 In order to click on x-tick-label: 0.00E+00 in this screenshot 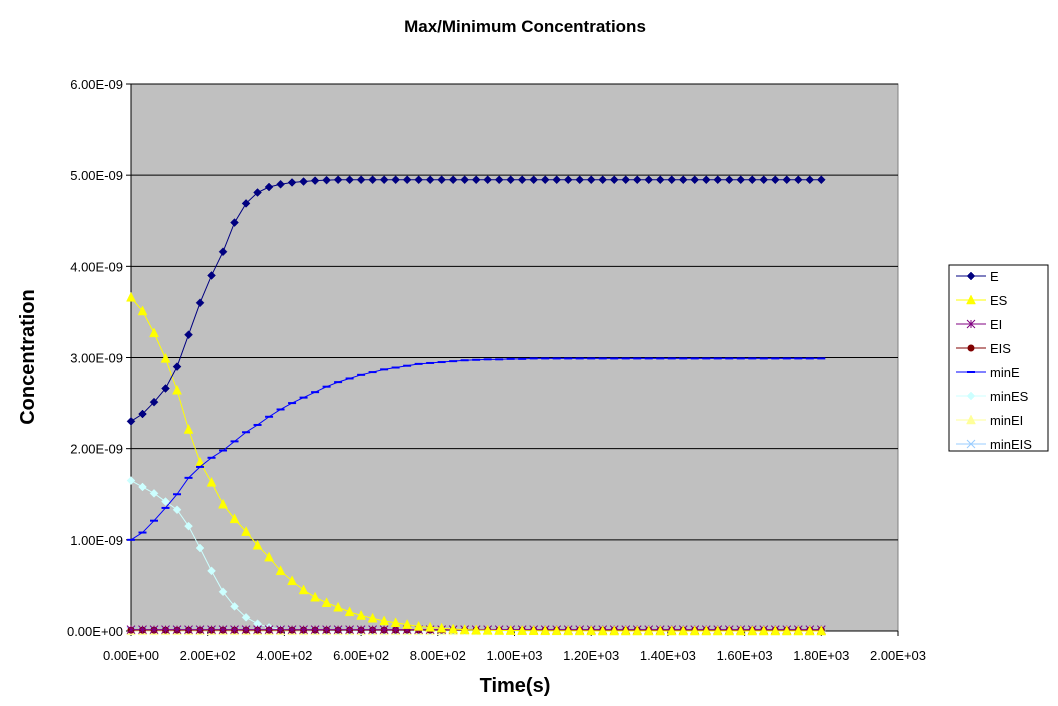, I will do `click(131, 655)`.